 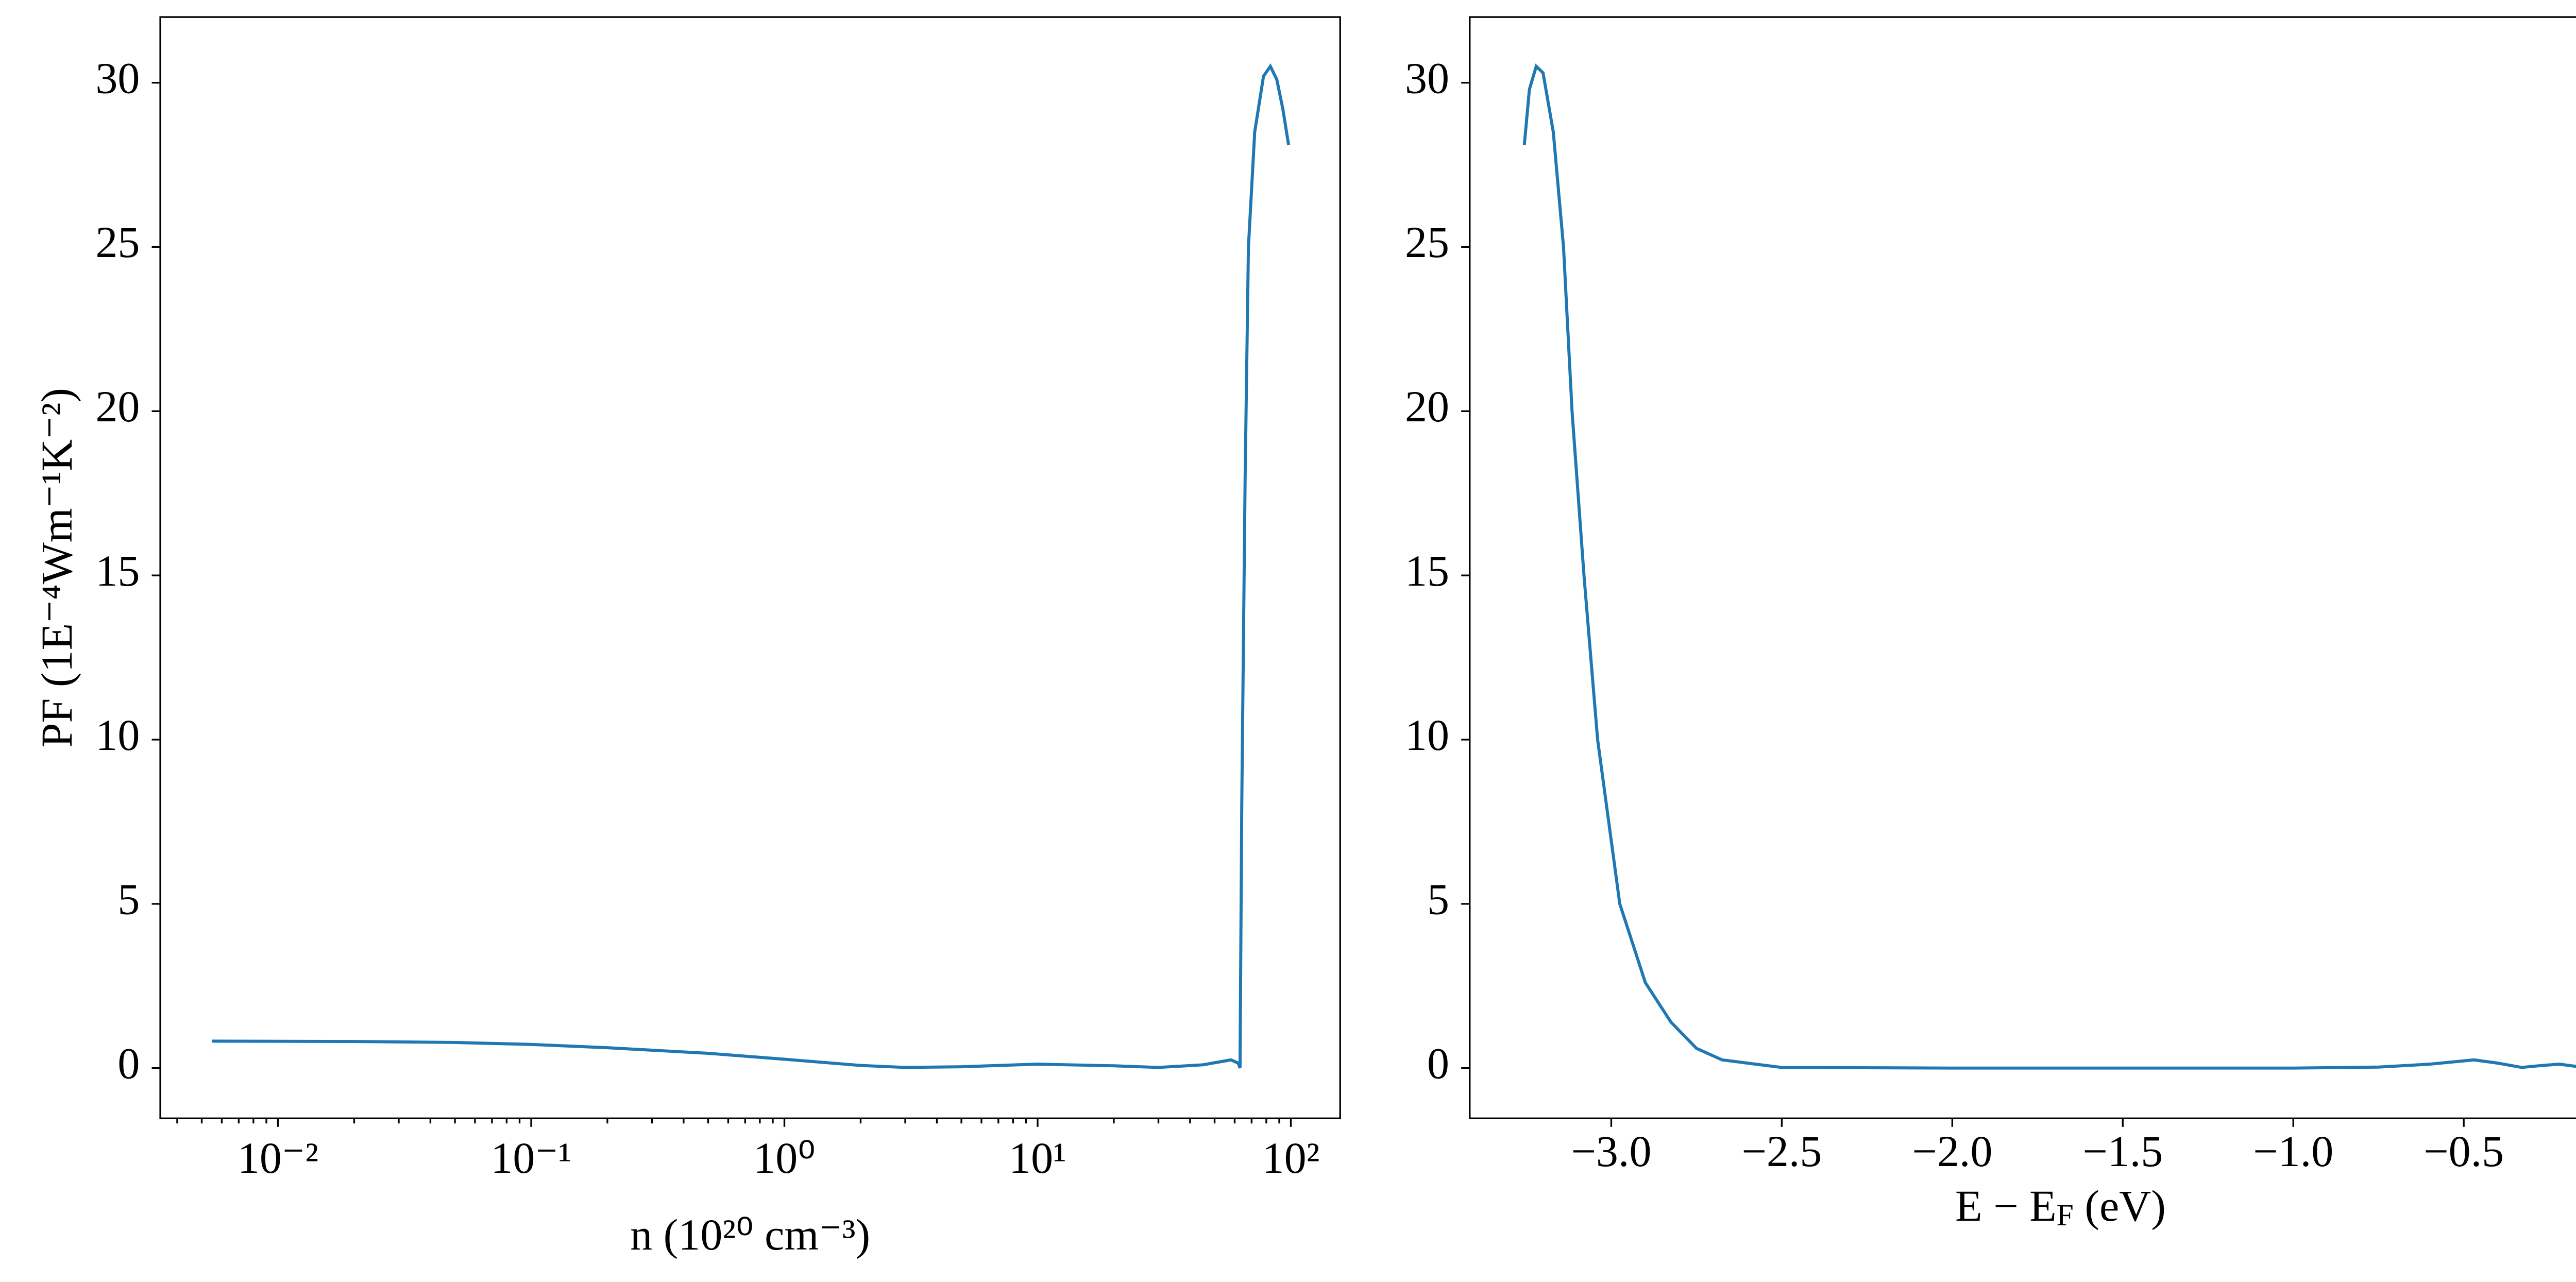 What do you see at coordinates (278, 1158) in the screenshot?
I see `x-tick-label: 10⁻²` at bounding box center [278, 1158].